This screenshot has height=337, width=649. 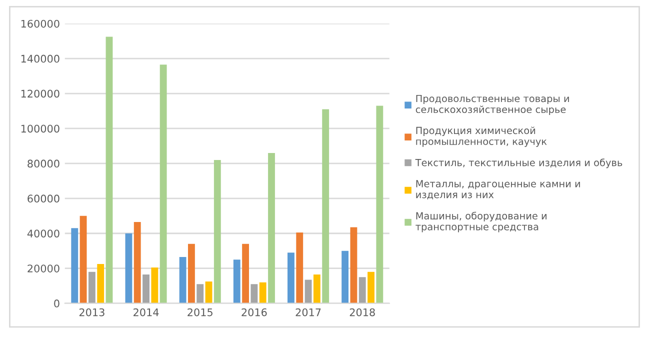 I want to click on y-tick-label: 20000, so click(x=44, y=268).